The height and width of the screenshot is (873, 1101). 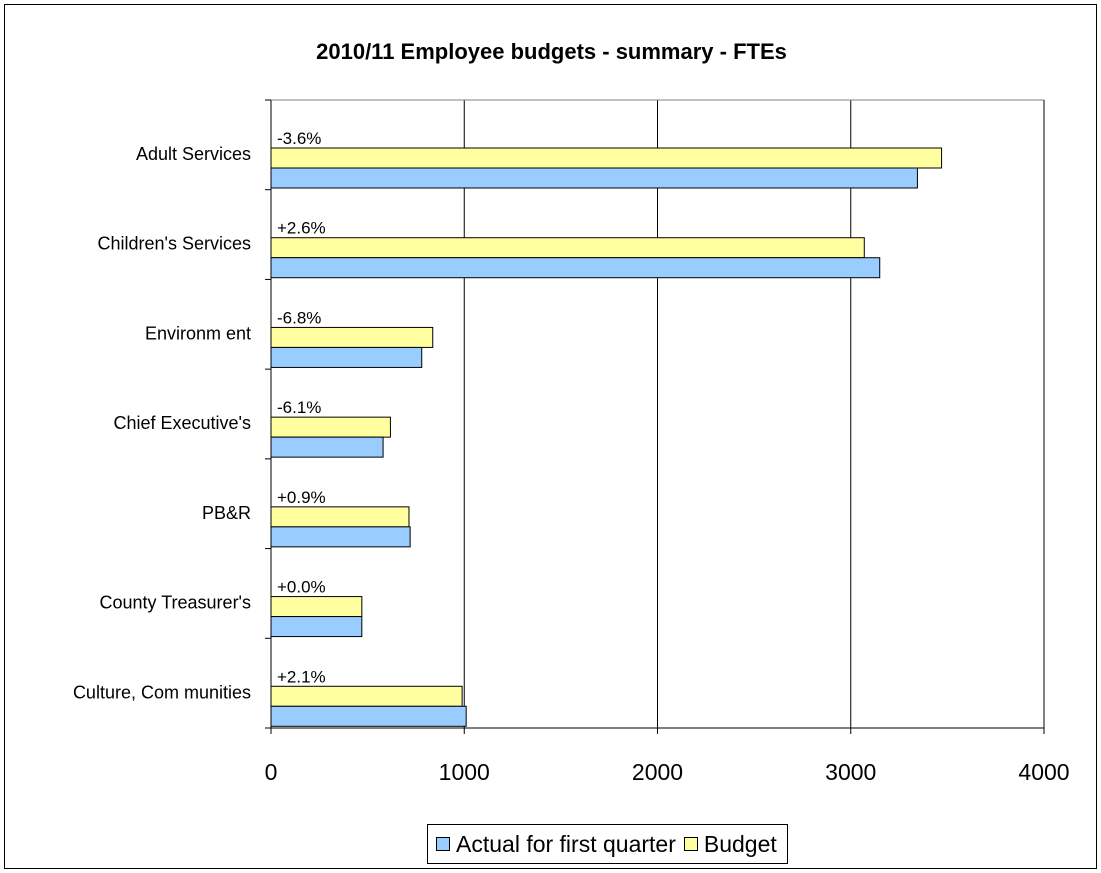 I want to click on data-label: -6.1%, so click(x=299, y=407).